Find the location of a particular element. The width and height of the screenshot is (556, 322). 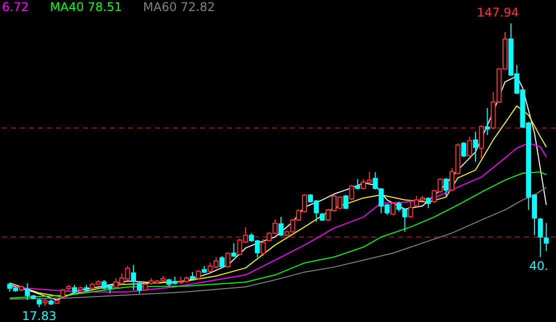

annotation: 40. is located at coordinates (538, 266).